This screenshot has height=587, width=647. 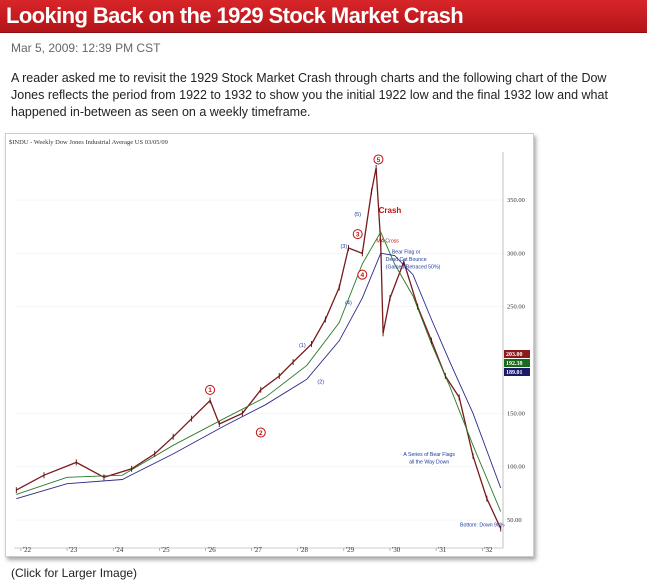 I want to click on x-tick-label: '22, so click(x=27, y=550).